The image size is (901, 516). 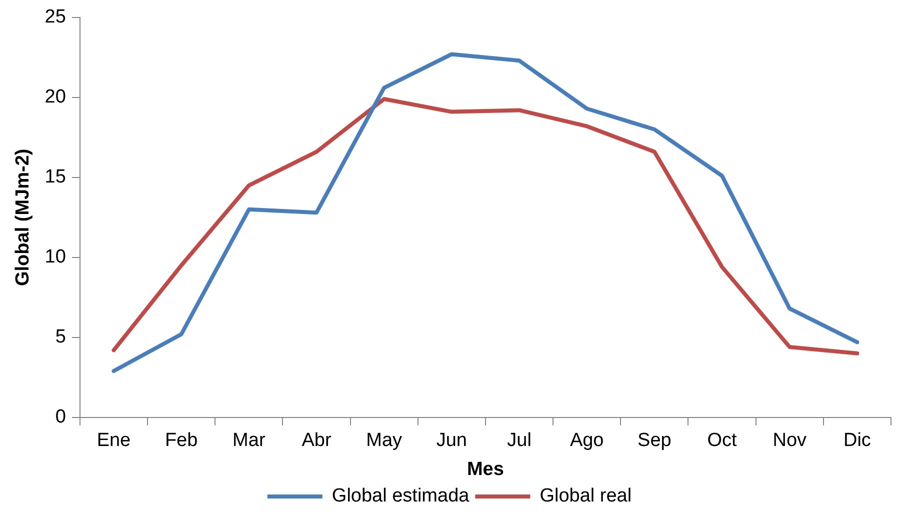 I want to click on x-tick-label: Nov, so click(x=790, y=441).